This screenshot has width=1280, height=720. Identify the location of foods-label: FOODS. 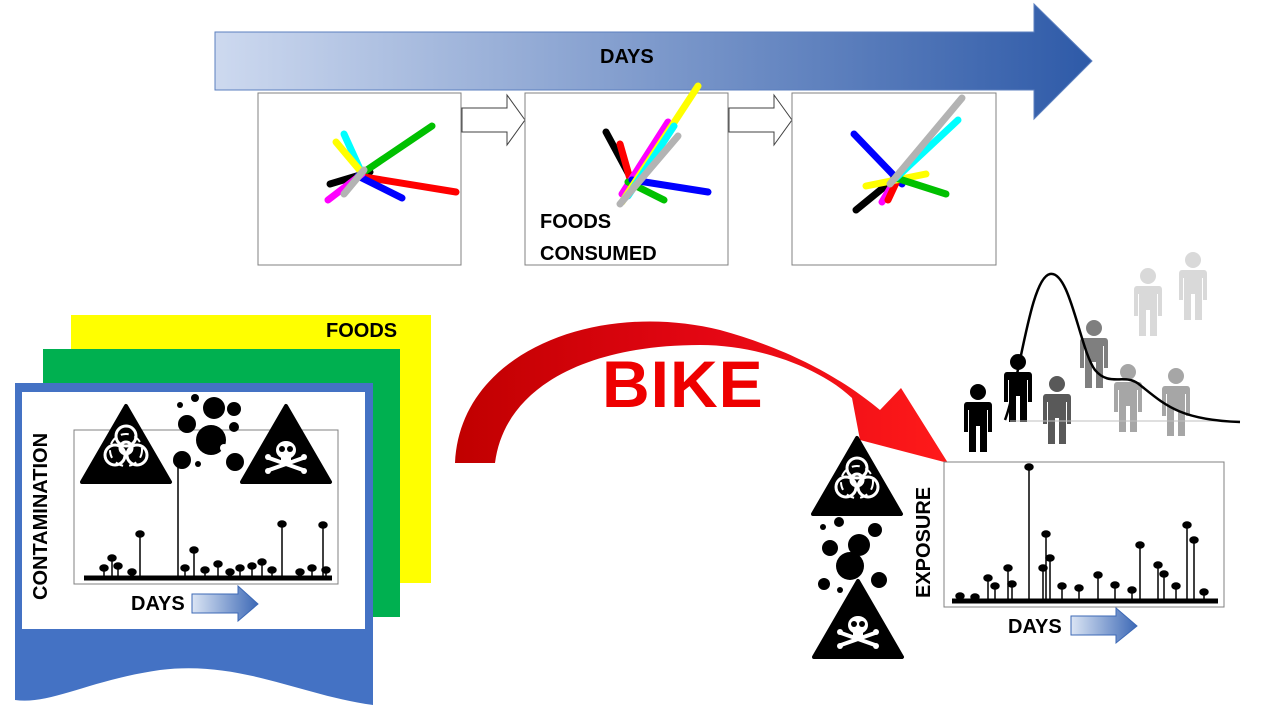
(362, 331).